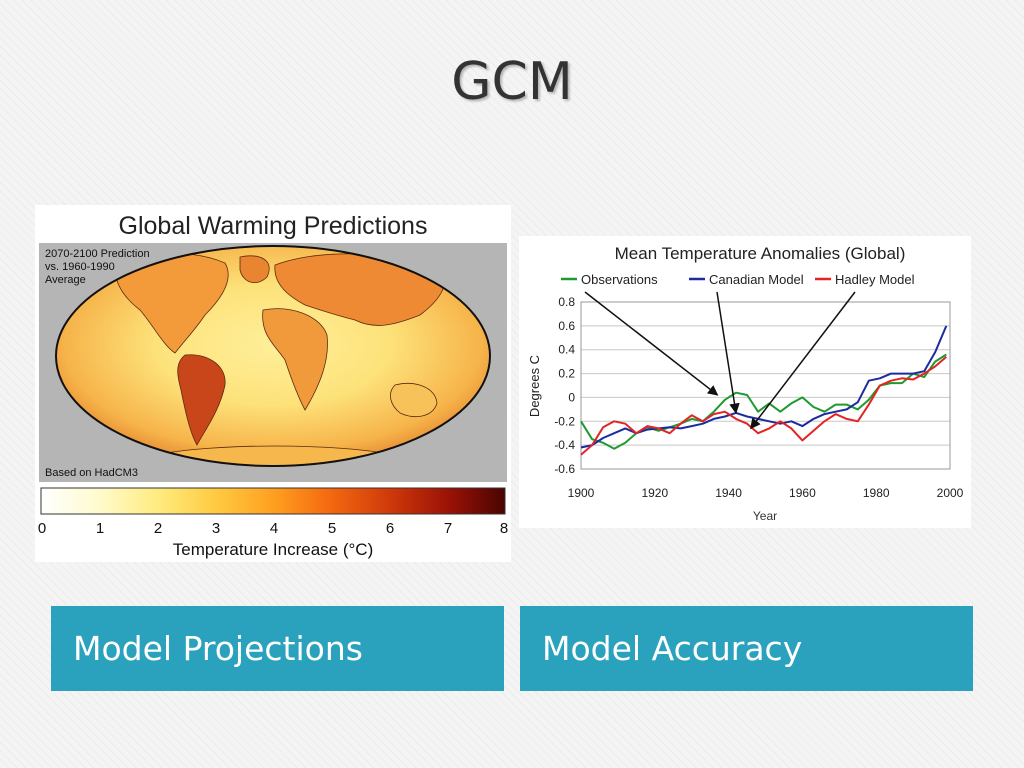  What do you see at coordinates (876, 493) in the screenshot?
I see `x-tick-label: 1980` at bounding box center [876, 493].